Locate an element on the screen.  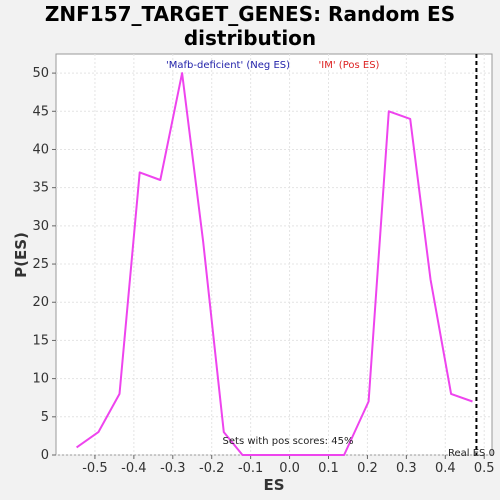
x-axis-title: ES is located at coordinates (273, 485).